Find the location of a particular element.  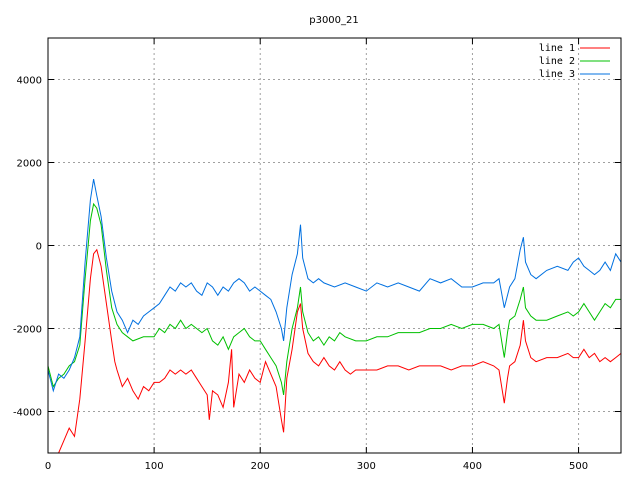

x-tick-label: 400 is located at coordinates (472, 466).